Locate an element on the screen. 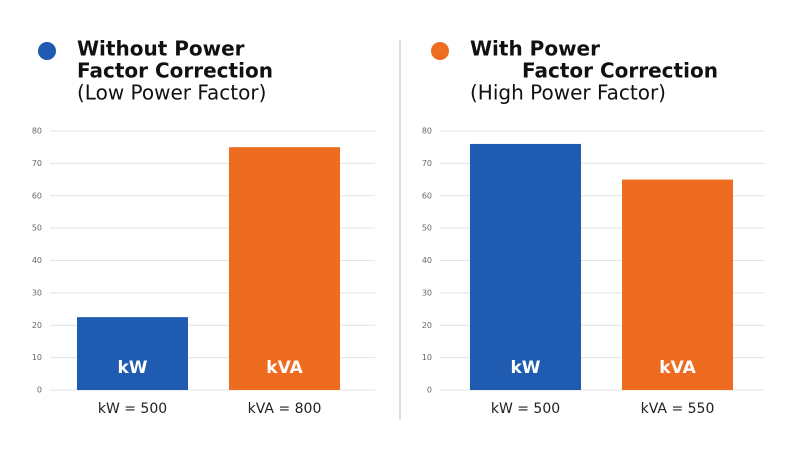  chart-title: With Power is located at coordinates (535, 49).